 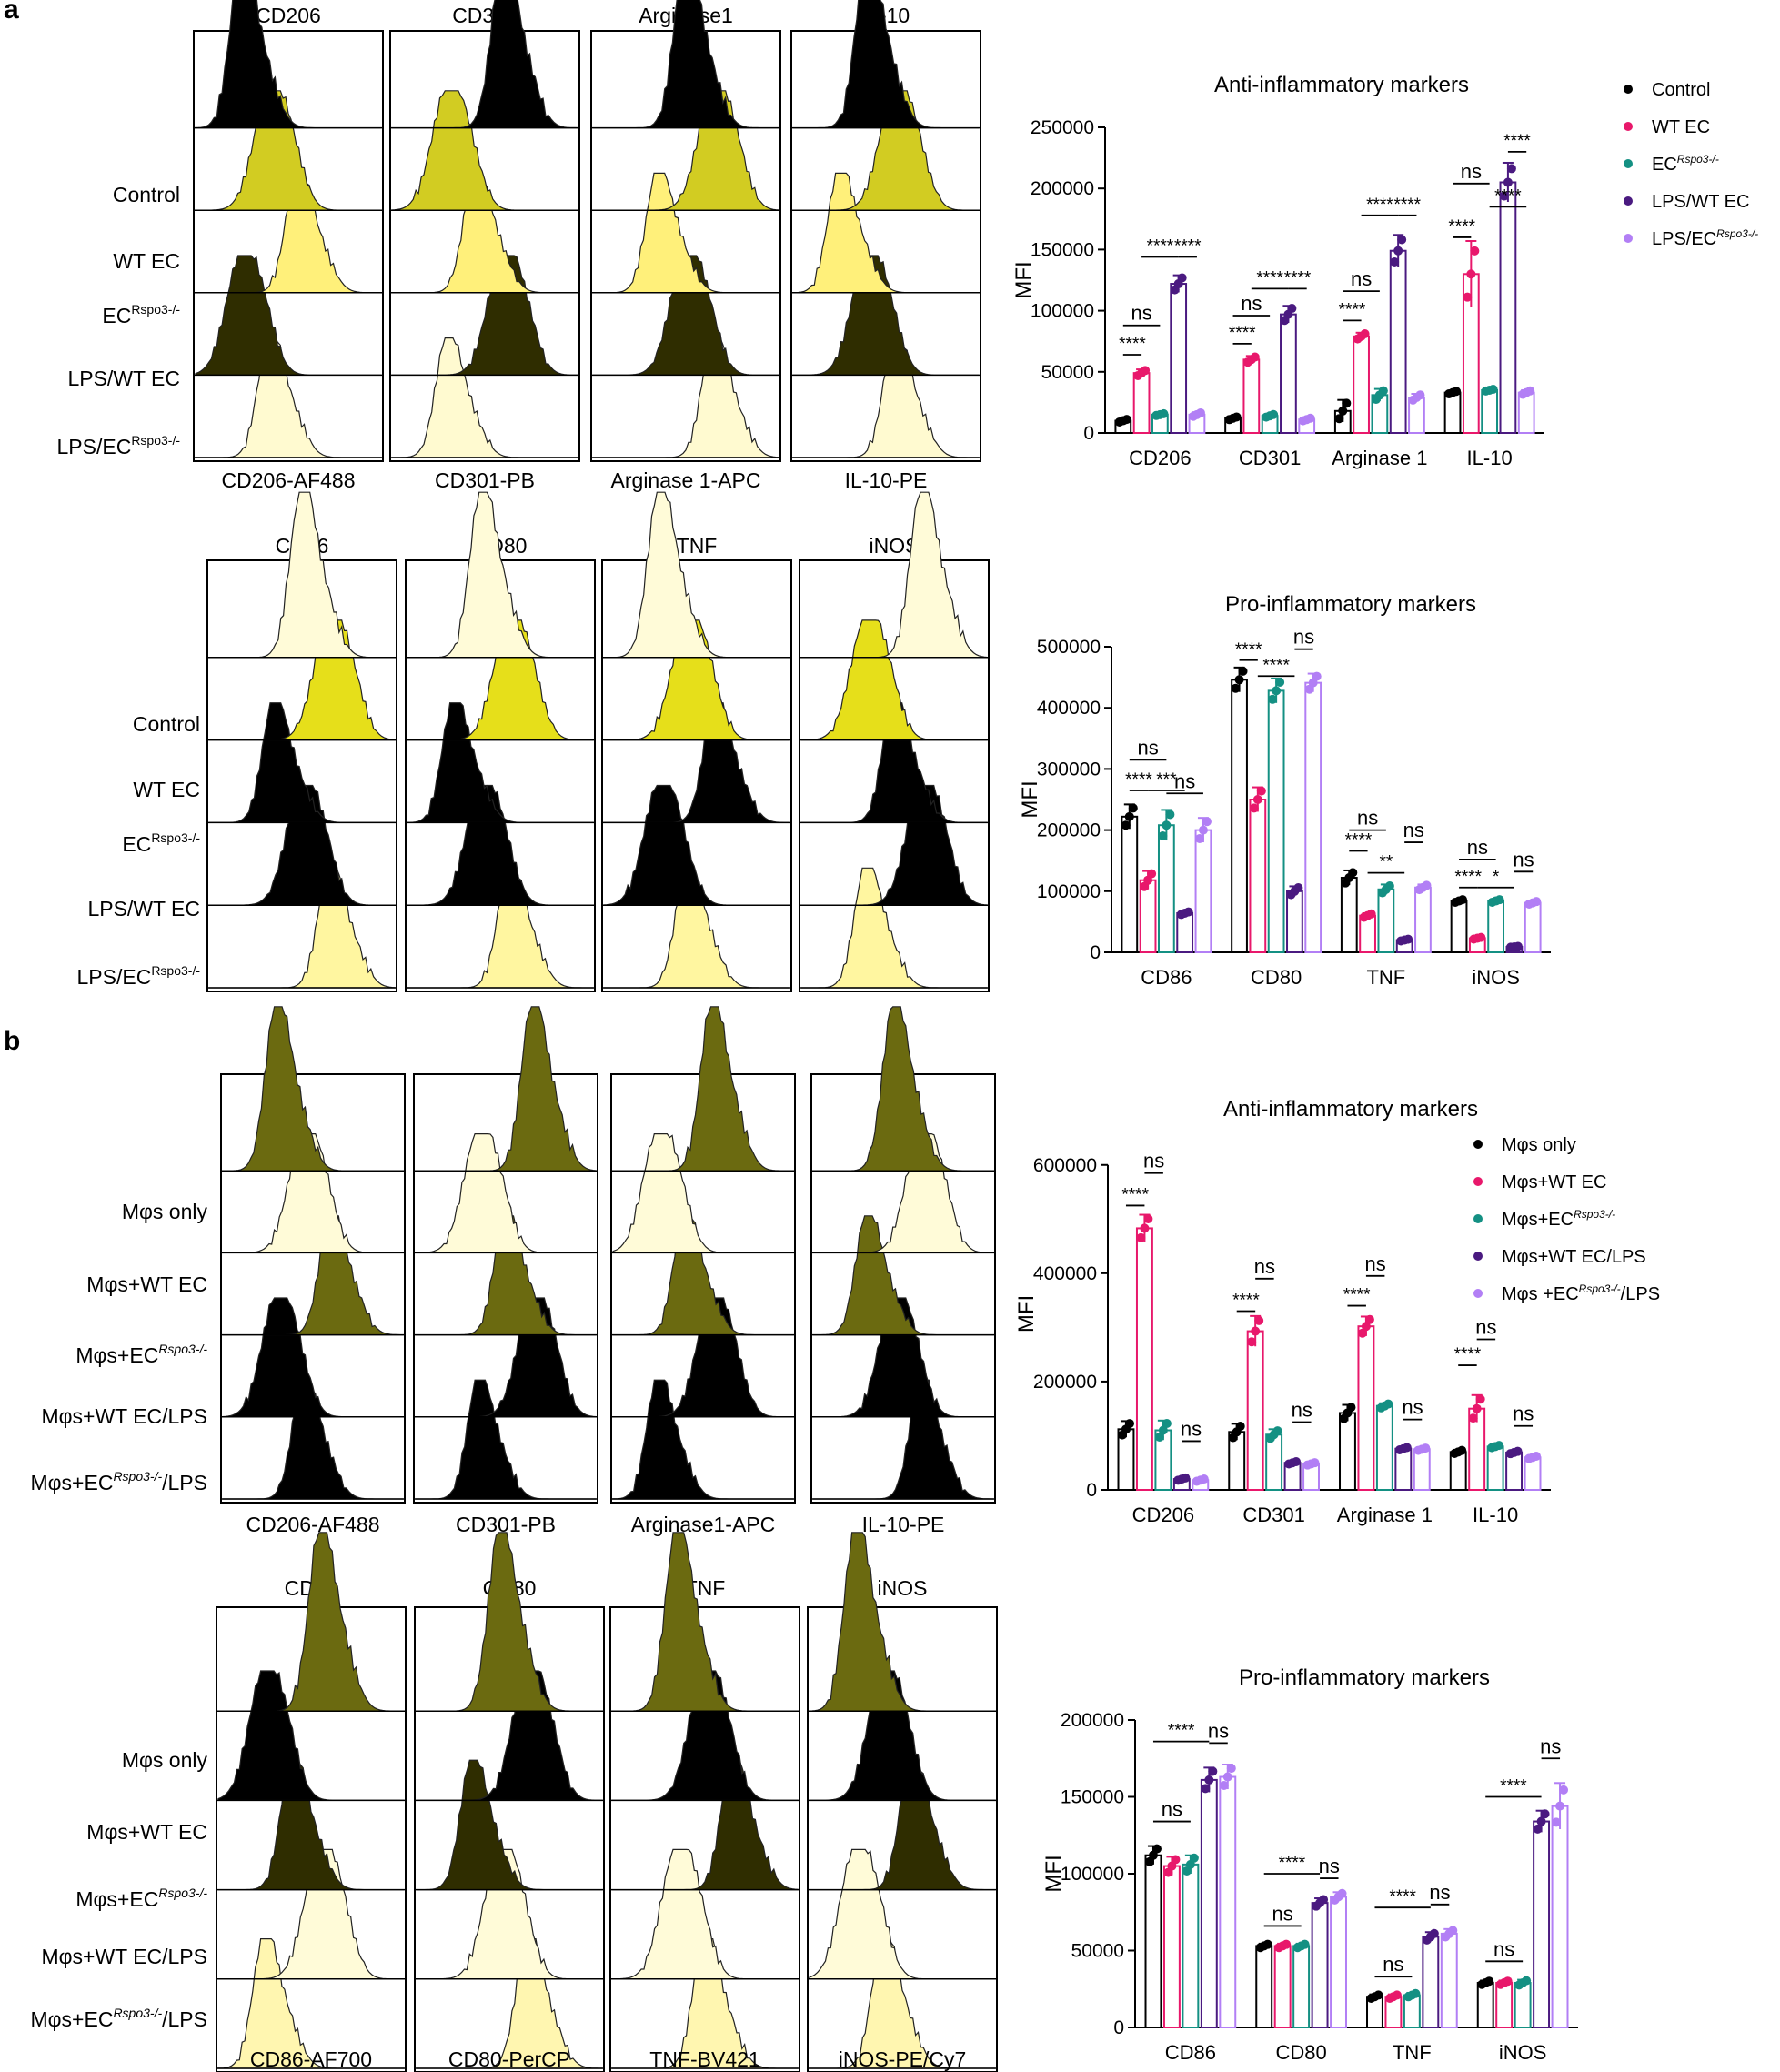 I want to click on legend-entry-0: Control, so click(x=1681, y=90).